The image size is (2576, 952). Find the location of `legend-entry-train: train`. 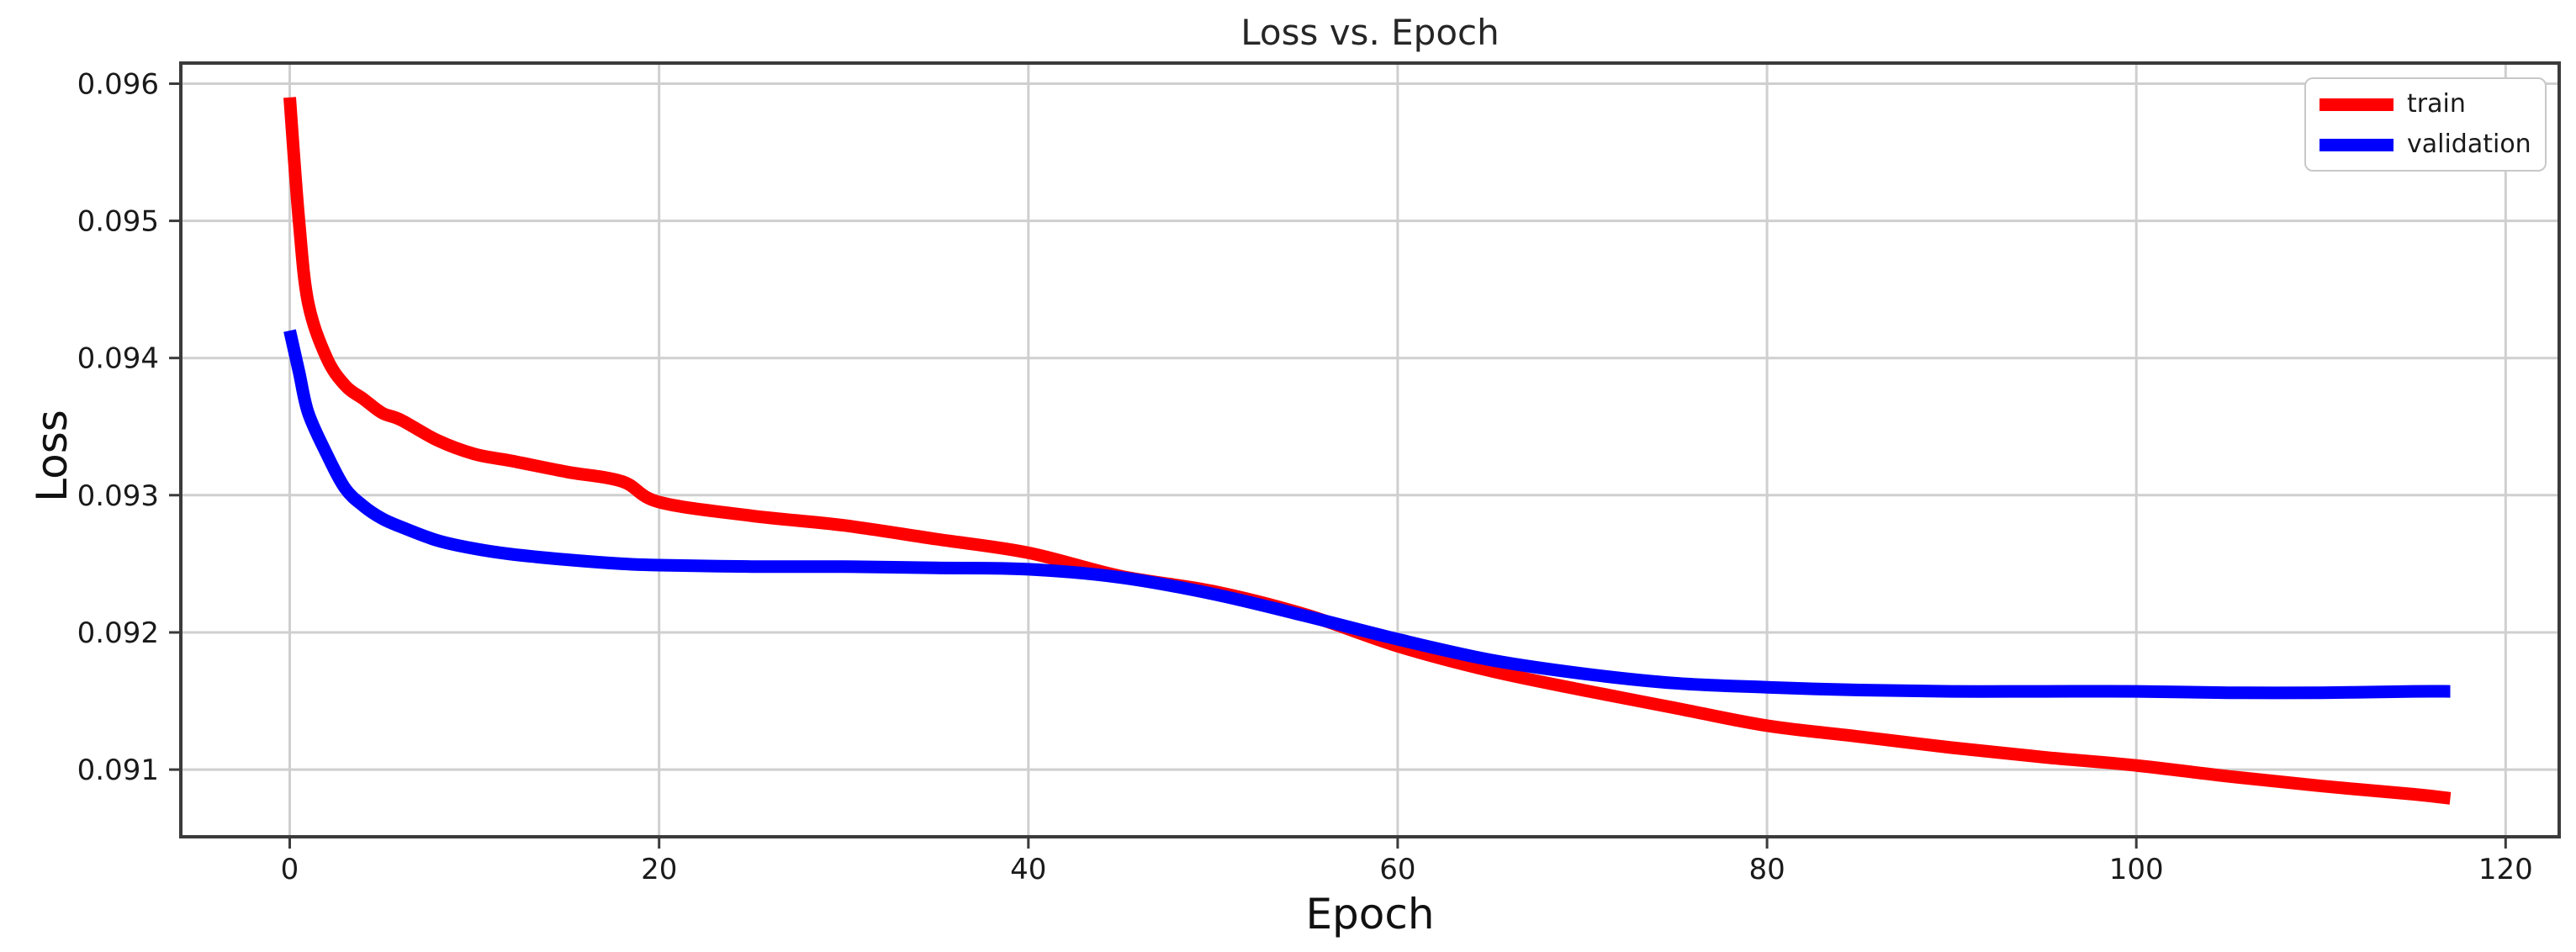

legend-entry-train: train is located at coordinates (2432, 104).